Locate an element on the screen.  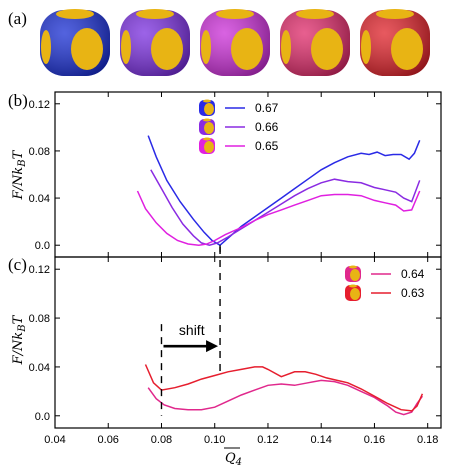
panel-label-c: (c) is located at coordinates (17, 264).